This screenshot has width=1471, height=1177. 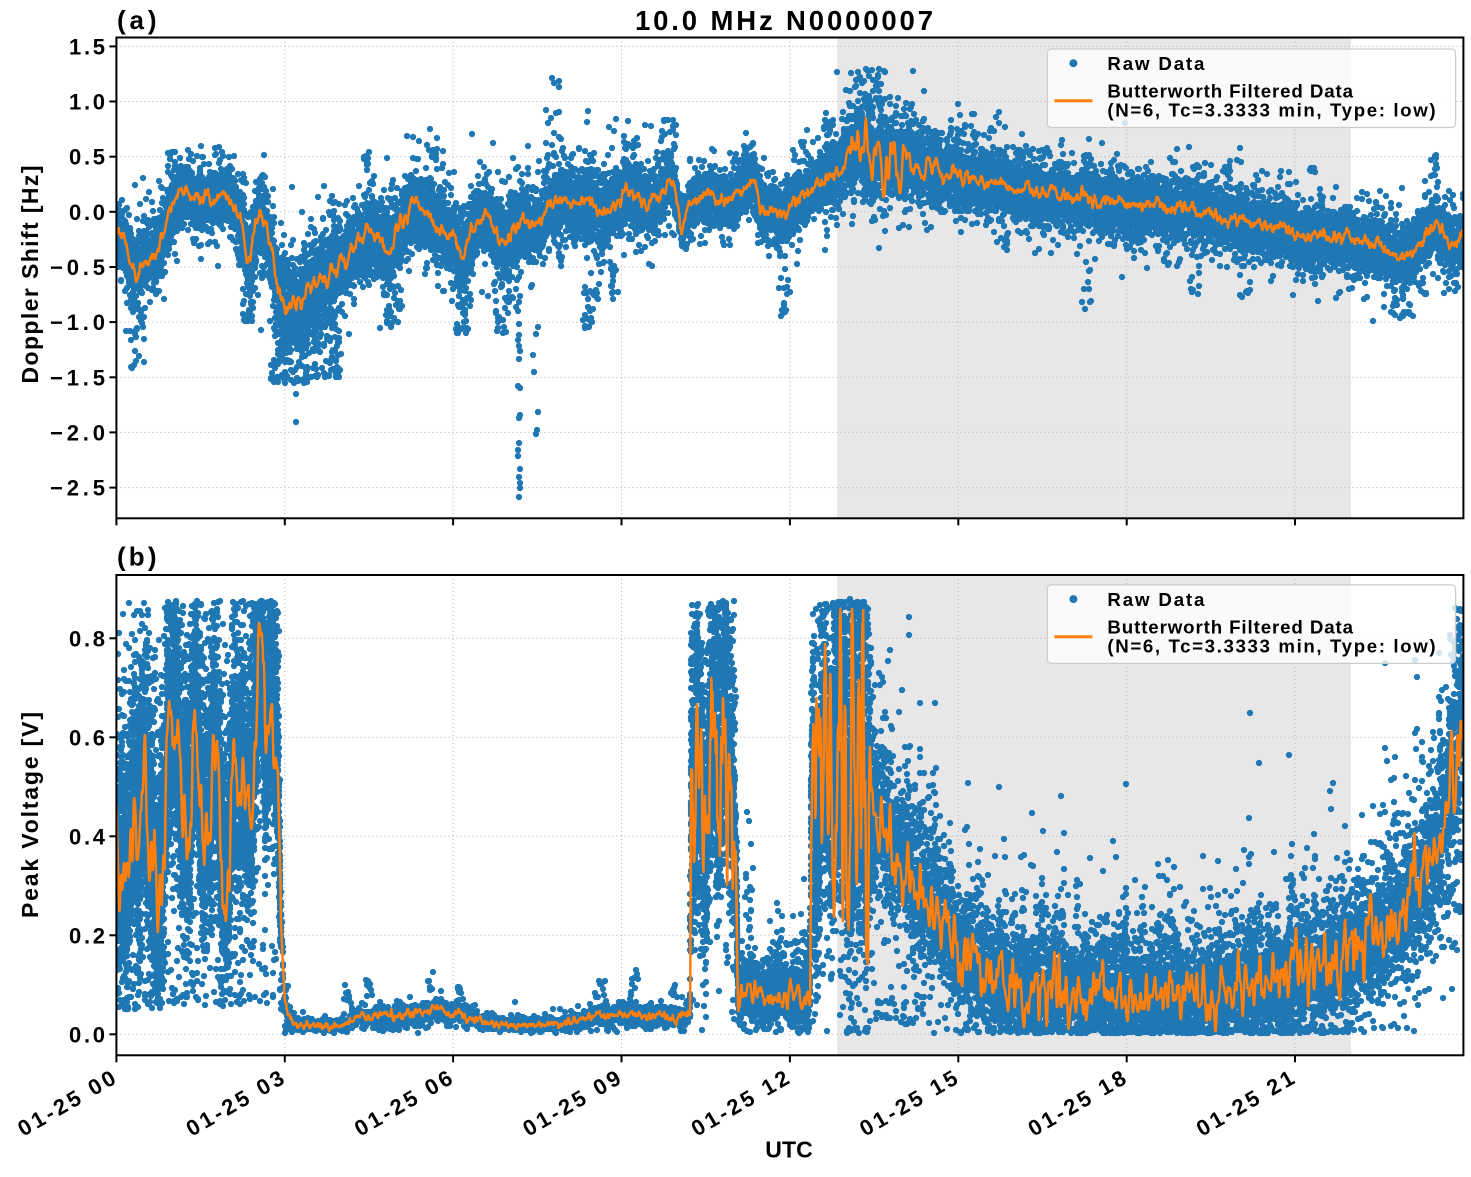 What do you see at coordinates (87, 737) in the screenshot?
I see `svg-text: 0.6` at bounding box center [87, 737].